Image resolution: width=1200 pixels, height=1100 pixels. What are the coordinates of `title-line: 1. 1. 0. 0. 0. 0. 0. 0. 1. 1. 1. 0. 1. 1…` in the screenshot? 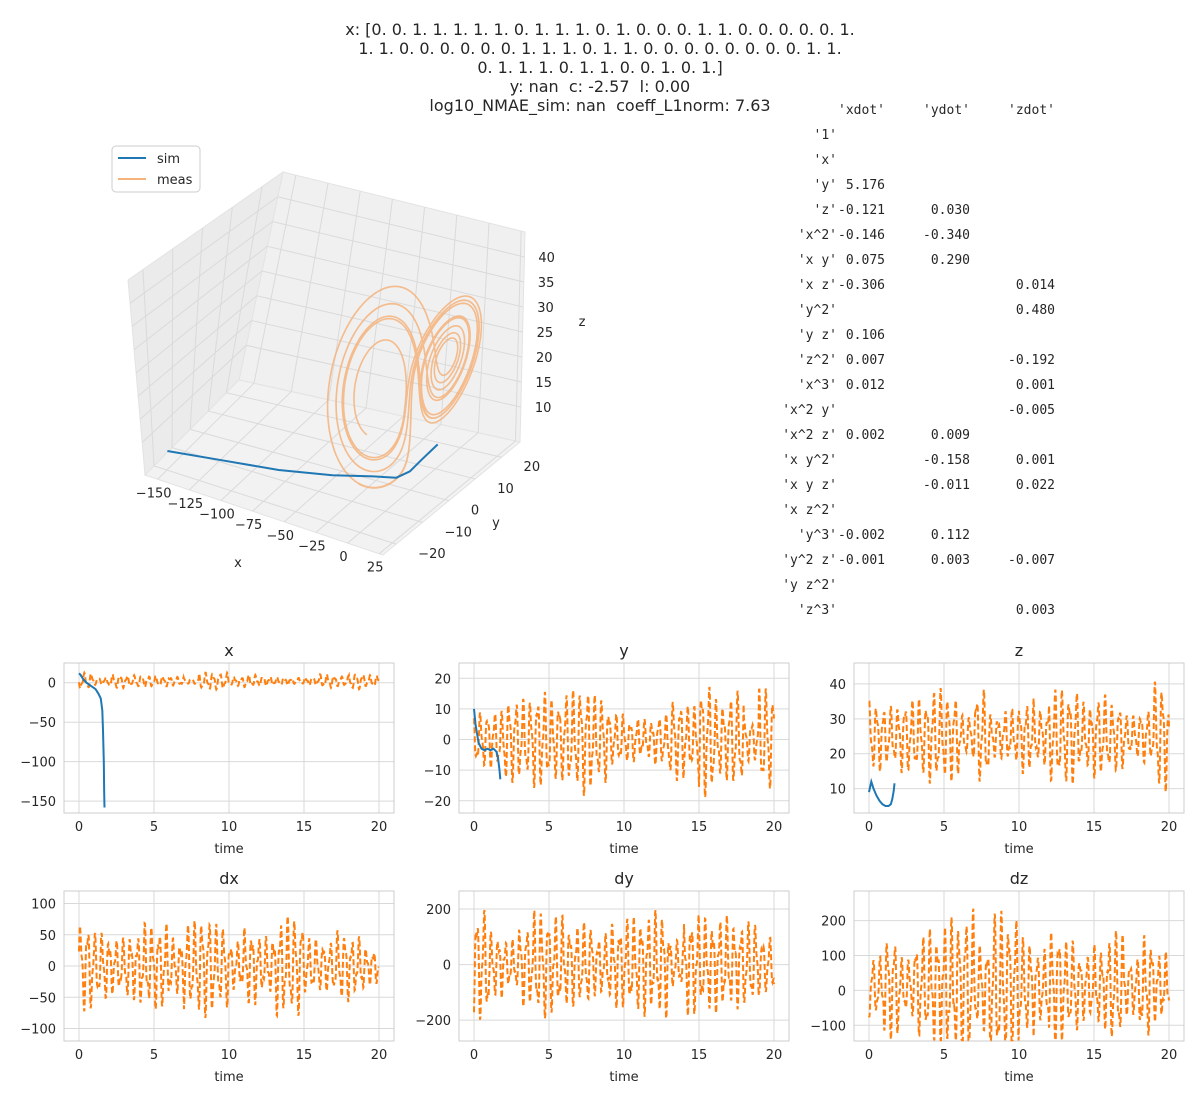 It's located at (600, 48).